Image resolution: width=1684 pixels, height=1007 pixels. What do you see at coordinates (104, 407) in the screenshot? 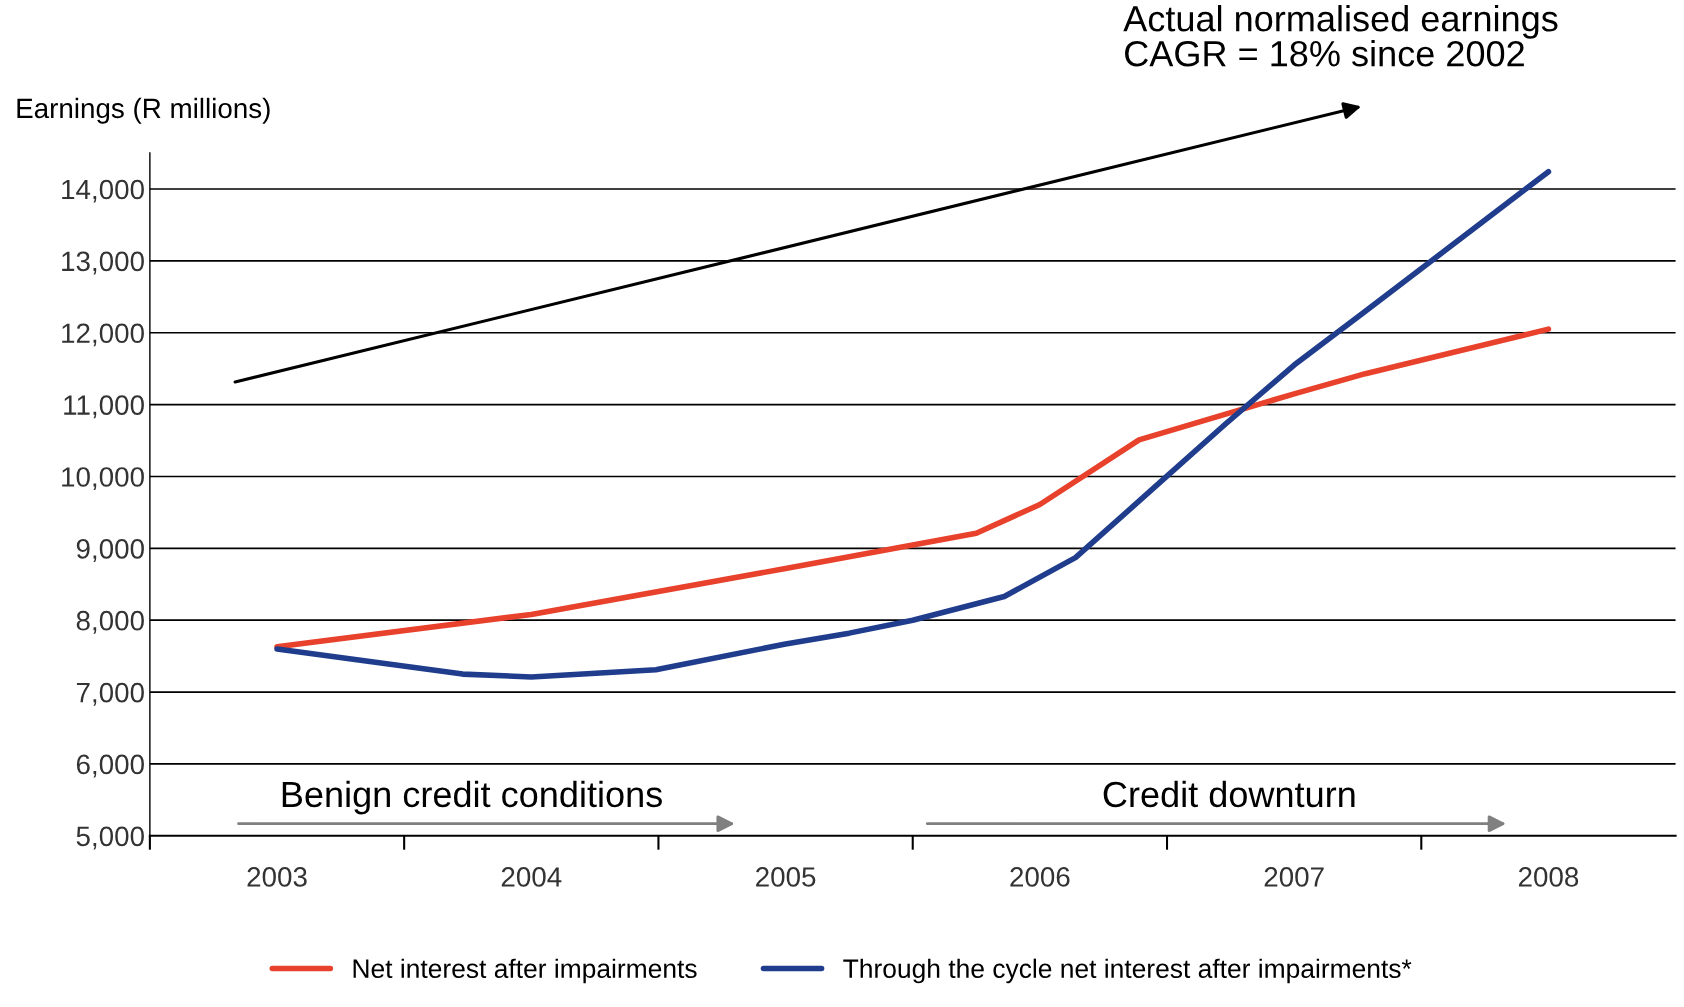
I see `y-tick-label: 11,000` at bounding box center [104, 407].